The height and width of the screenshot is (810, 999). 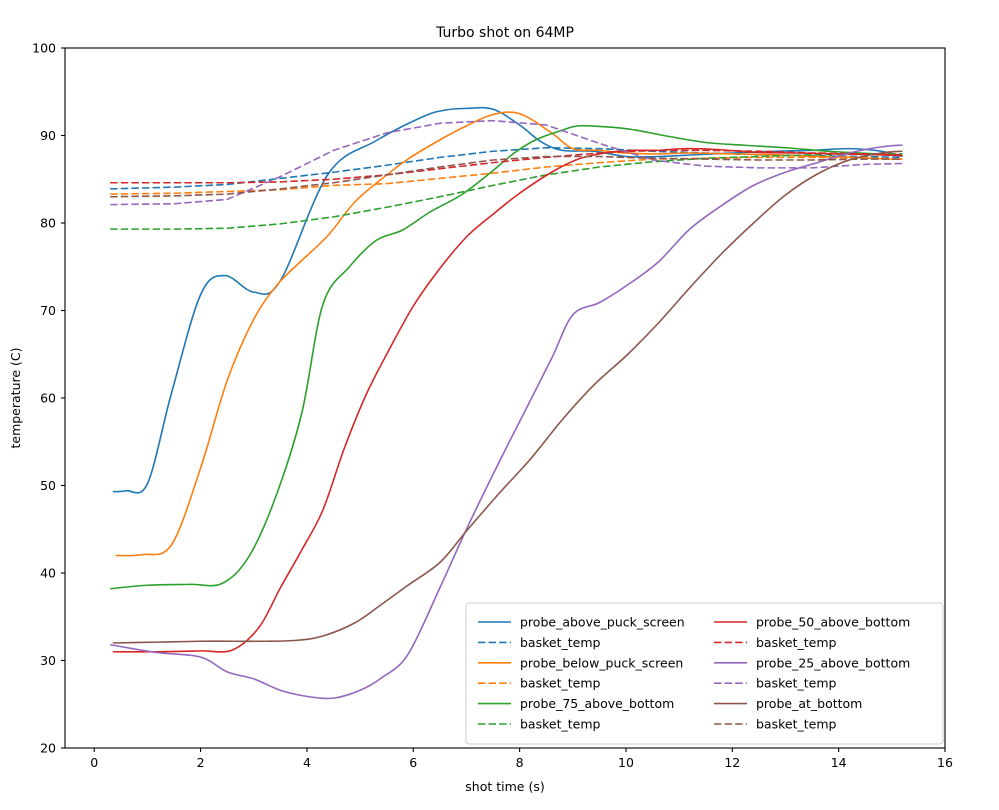 I want to click on legend-label-1: probe_50_above_bottom, so click(x=833, y=622).